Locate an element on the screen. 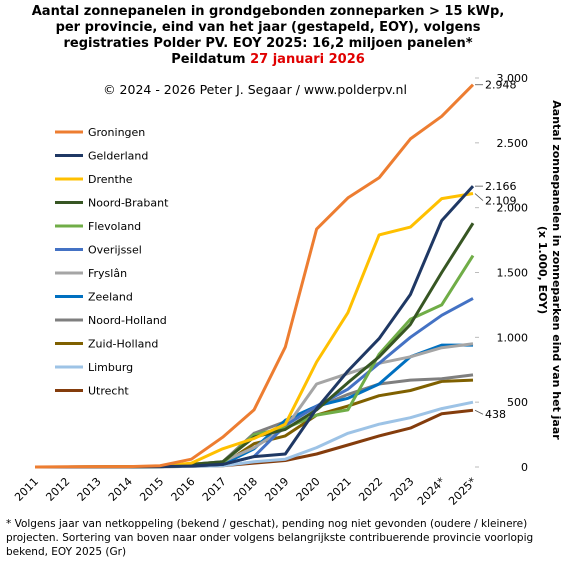 This screenshot has width=581, height=564. legend-label: Zeeland is located at coordinates (110, 297).